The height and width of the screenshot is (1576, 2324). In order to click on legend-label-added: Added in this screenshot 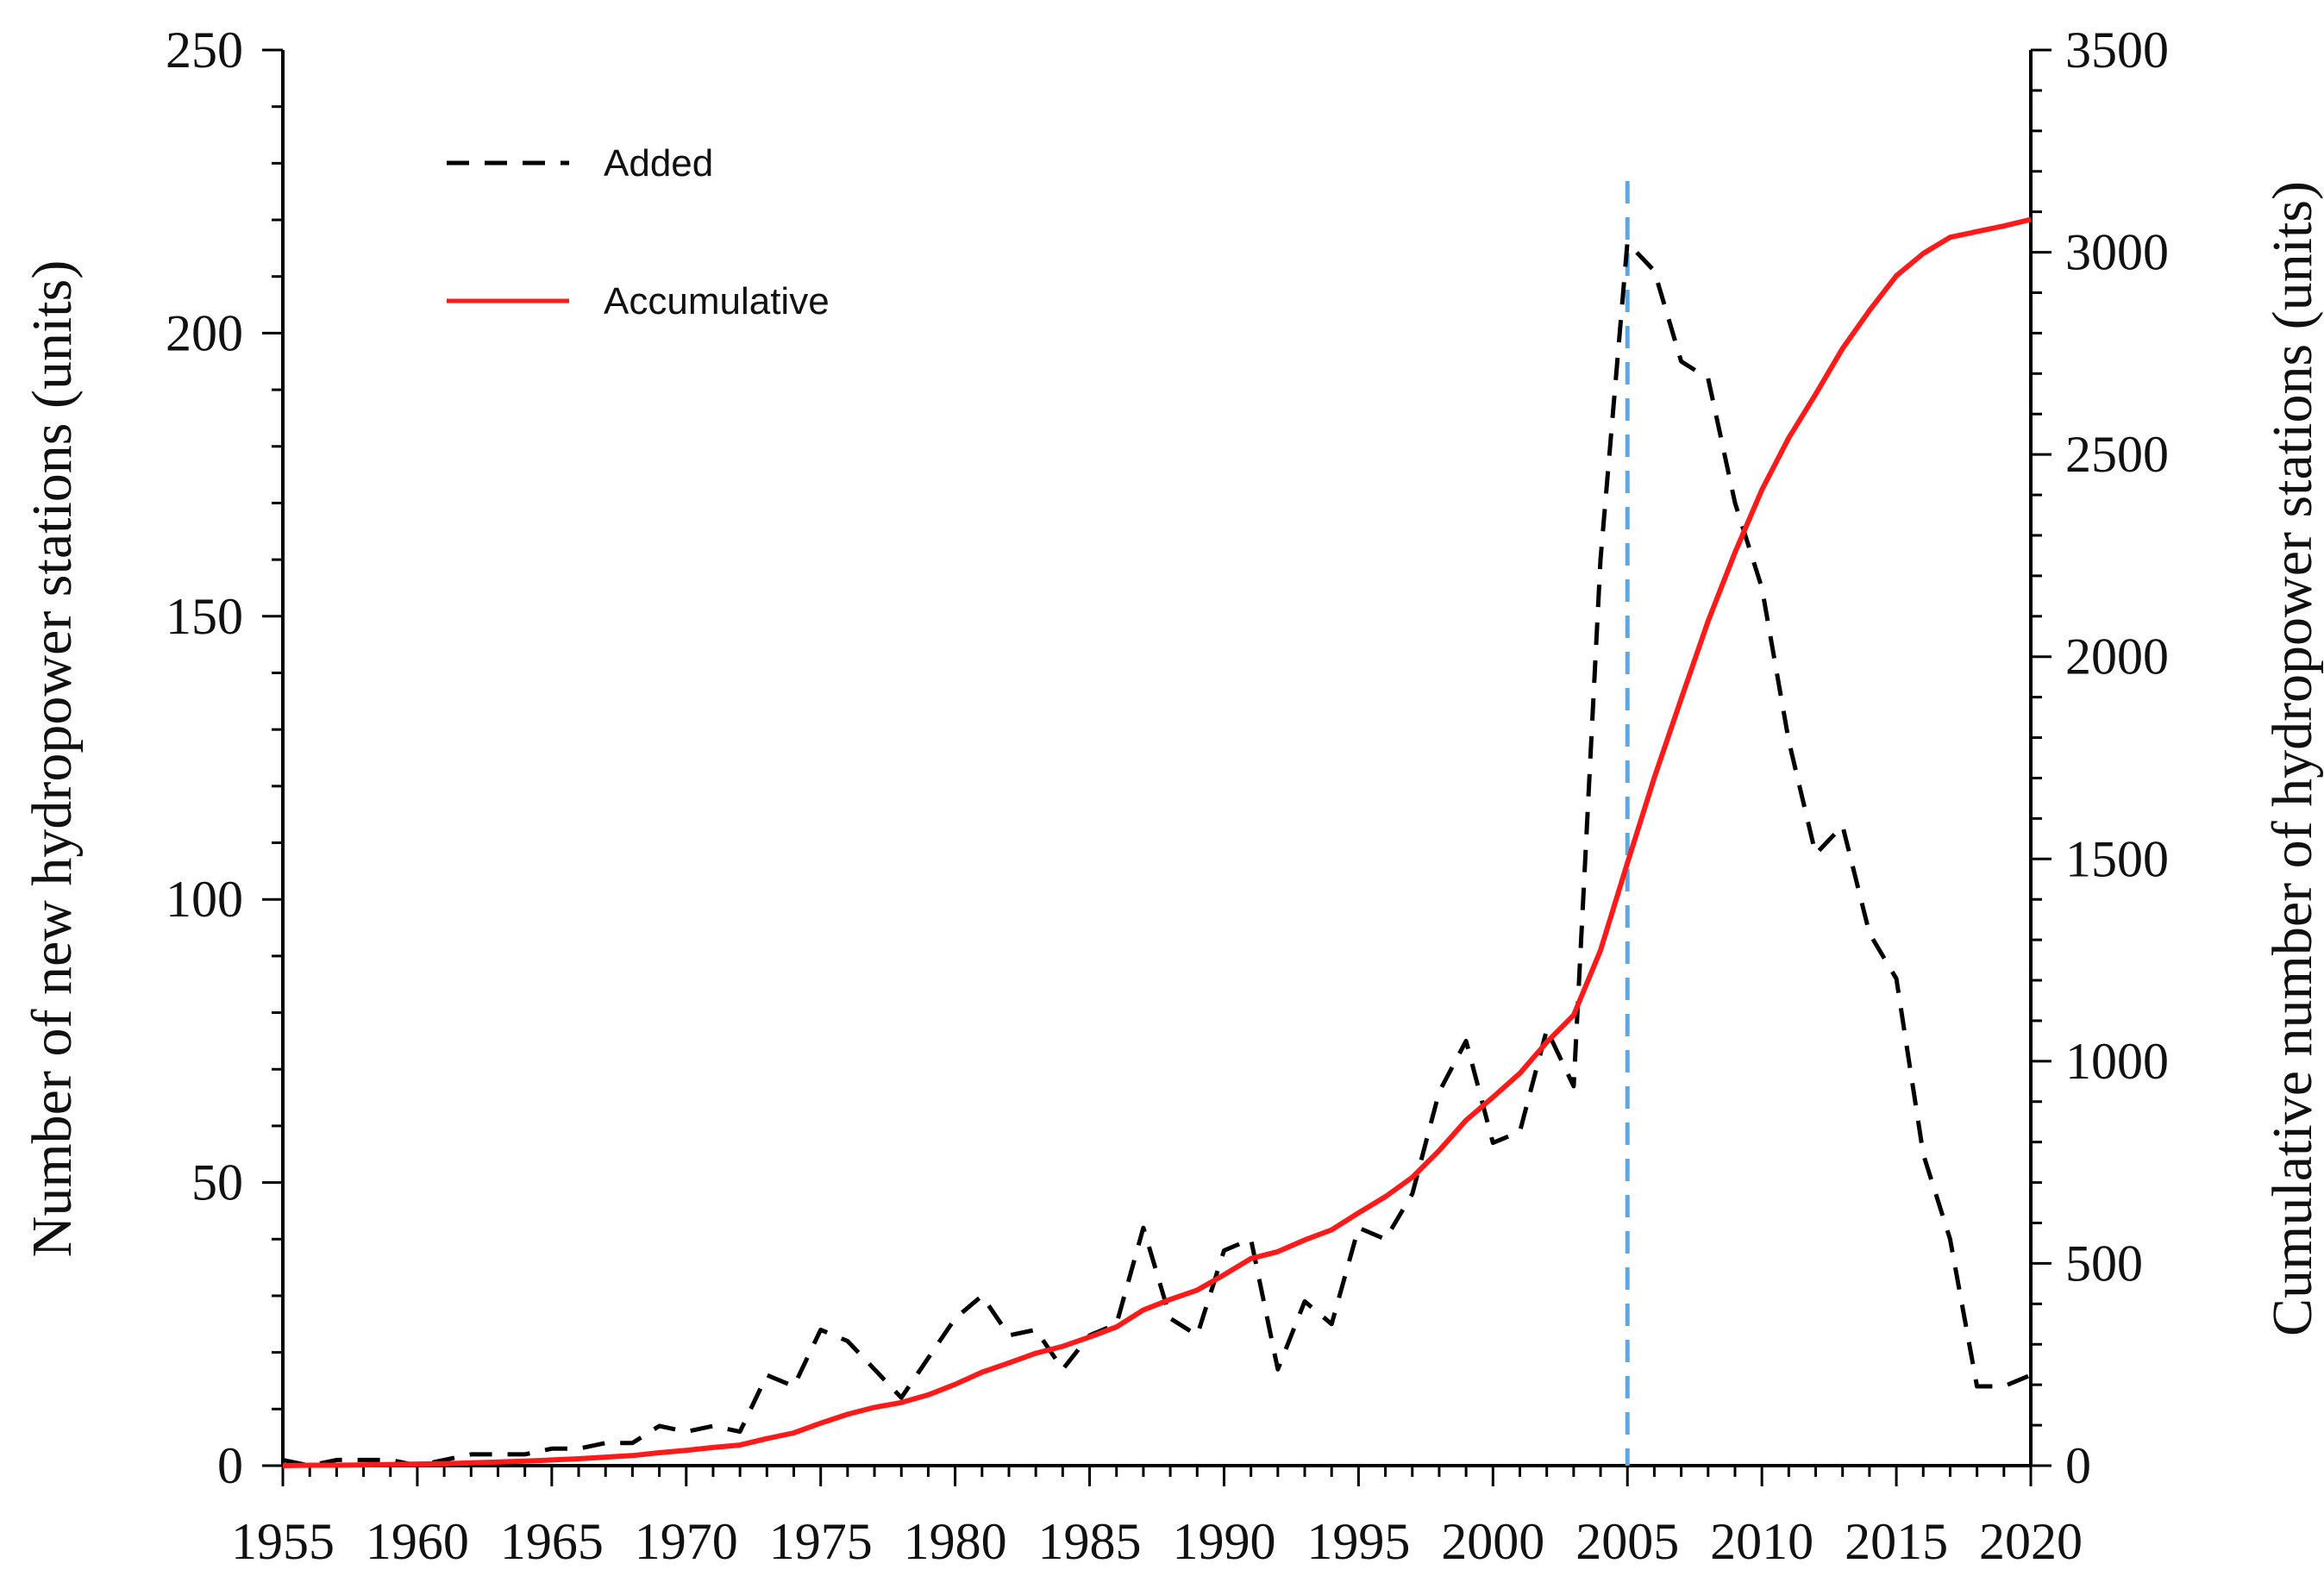, I will do `click(658, 163)`.